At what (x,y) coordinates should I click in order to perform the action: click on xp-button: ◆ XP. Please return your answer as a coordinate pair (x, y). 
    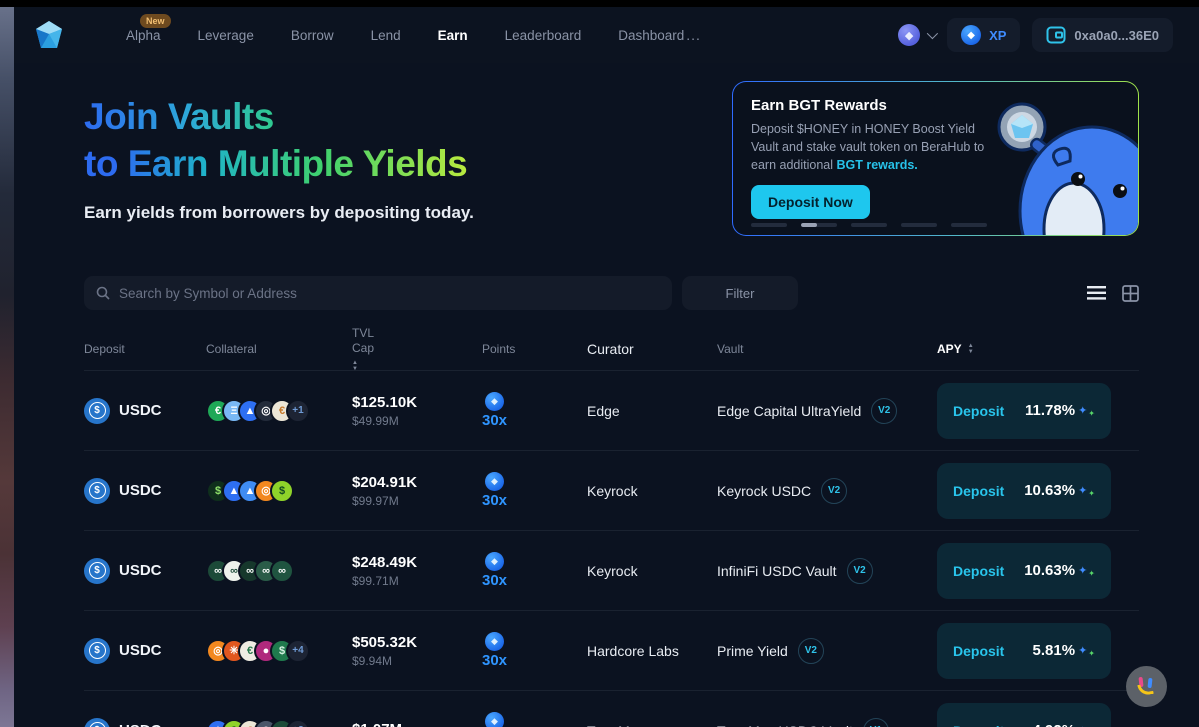
    Looking at the image, I should click on (984, 35).